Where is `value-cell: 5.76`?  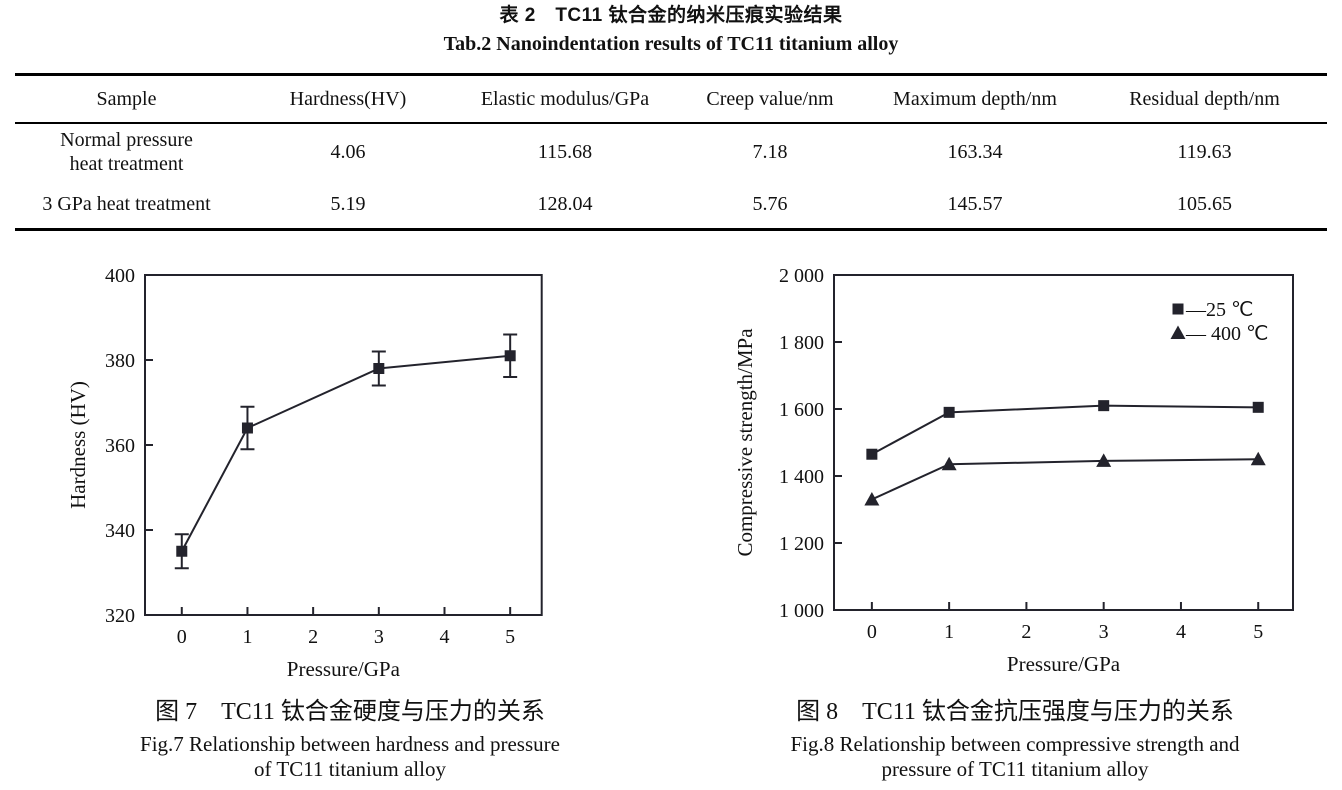
value-cell: 5.76 is located at coordinates (770, 204).